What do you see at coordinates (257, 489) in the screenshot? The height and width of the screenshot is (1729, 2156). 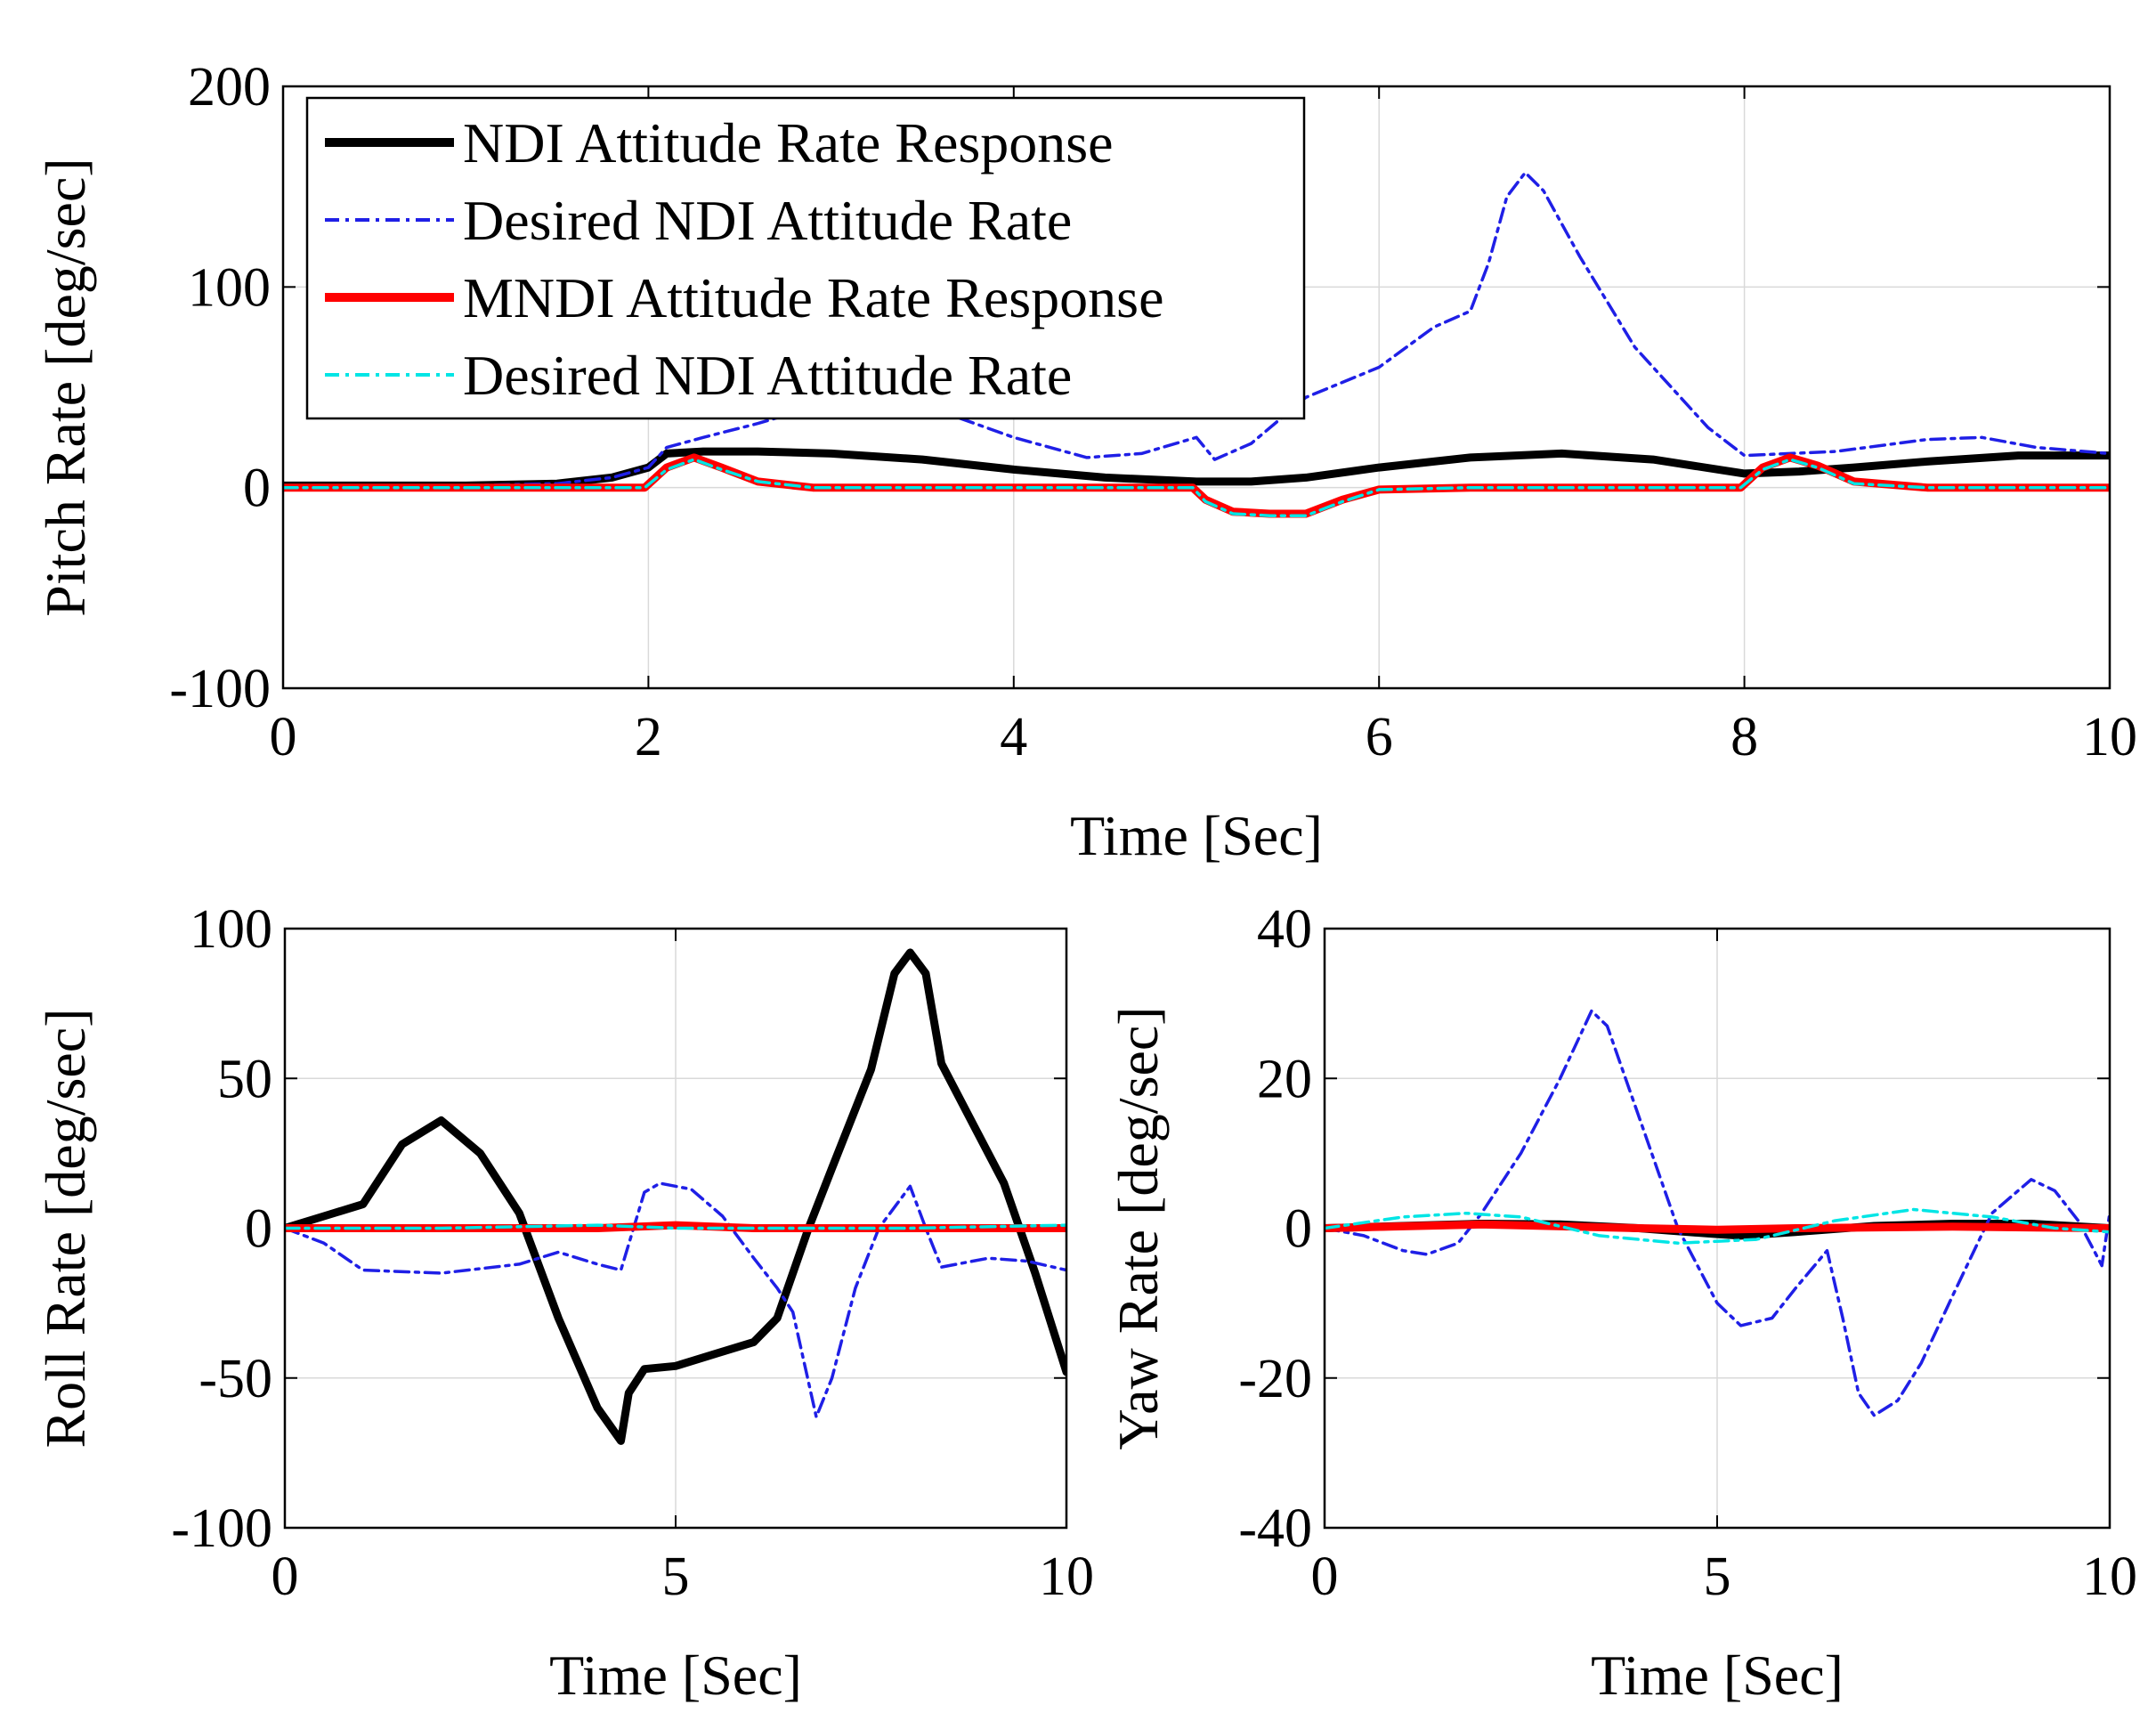 I see `pitch-y-tick-label: 0` at bounding box center [257, 489].